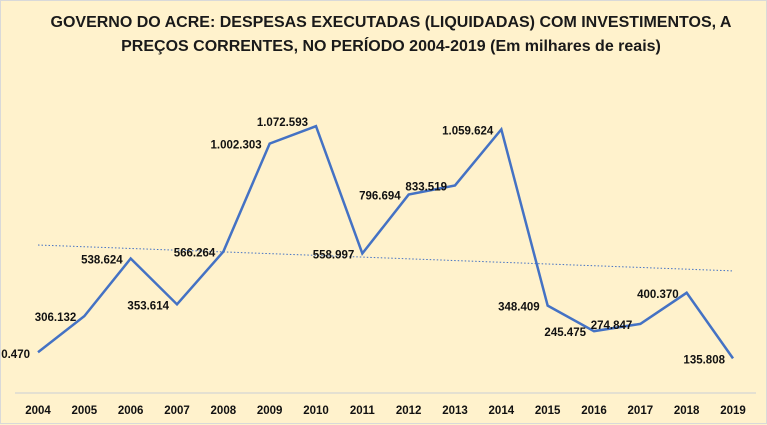  What do you see at coordinates (177, 411) in the screenshot?
I see `x-tick-label: 2007` at bounding box center [177, 411].